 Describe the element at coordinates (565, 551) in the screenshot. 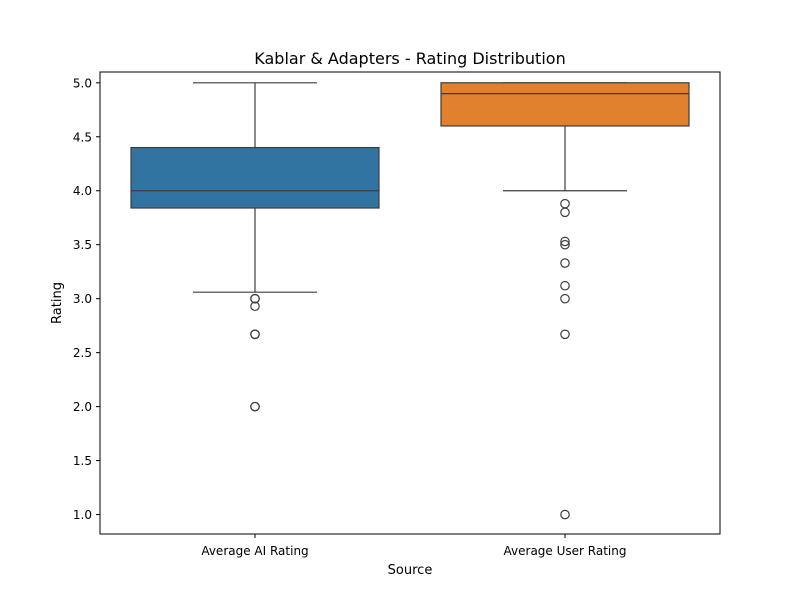

I see `x-tick-label: Average User Rating` at that location.